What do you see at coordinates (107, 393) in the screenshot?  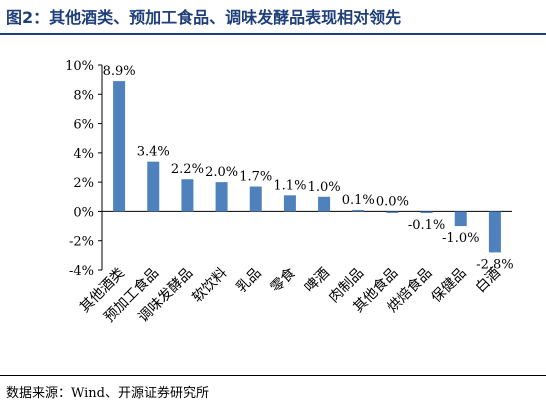 I see `source-note: 数据来源：Wind、开源证券研究所` at bounding box center [107, 393].